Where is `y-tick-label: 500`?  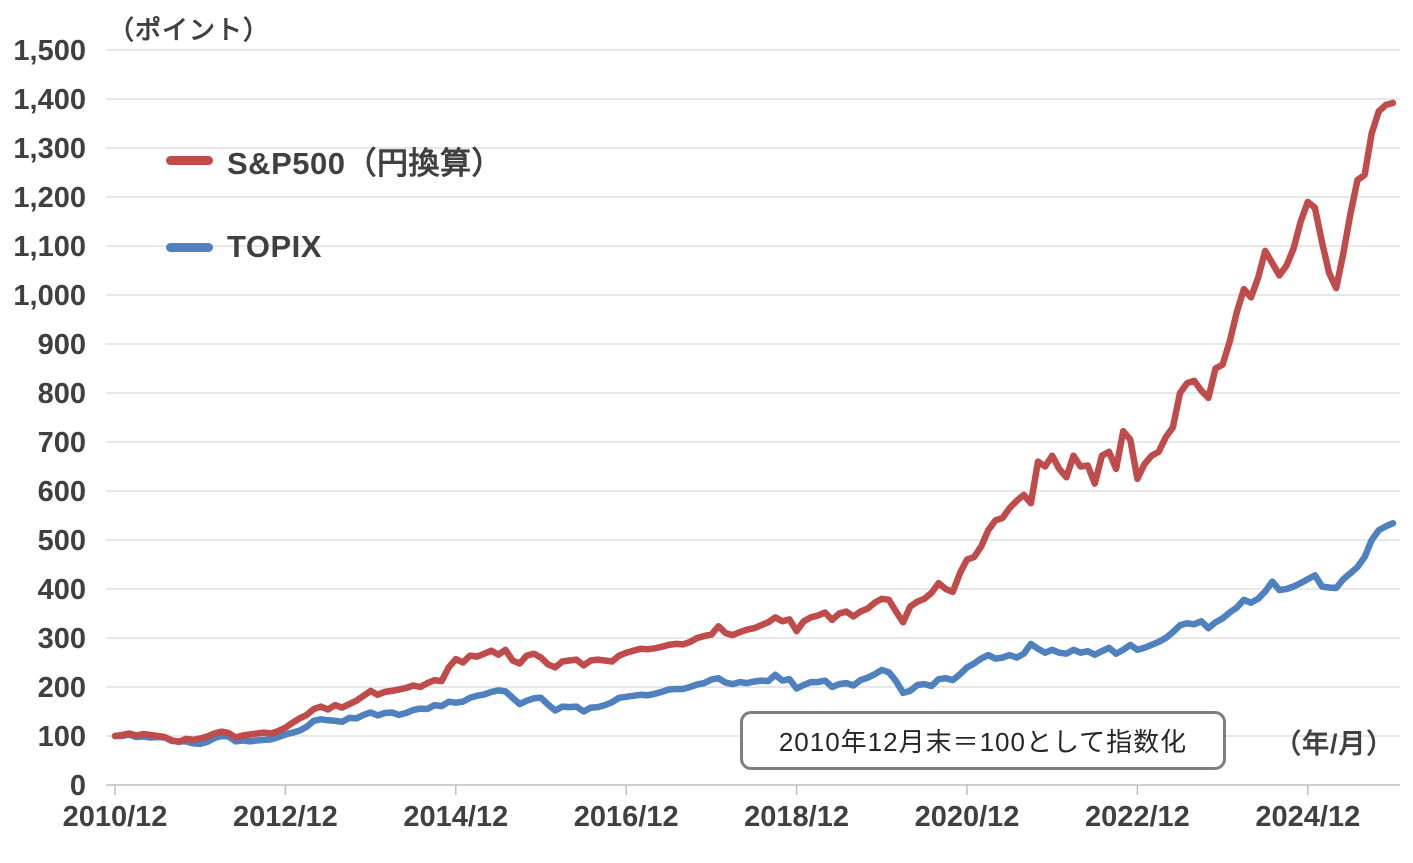 y-tick-label: 500 is located at coordinates (62, 541).